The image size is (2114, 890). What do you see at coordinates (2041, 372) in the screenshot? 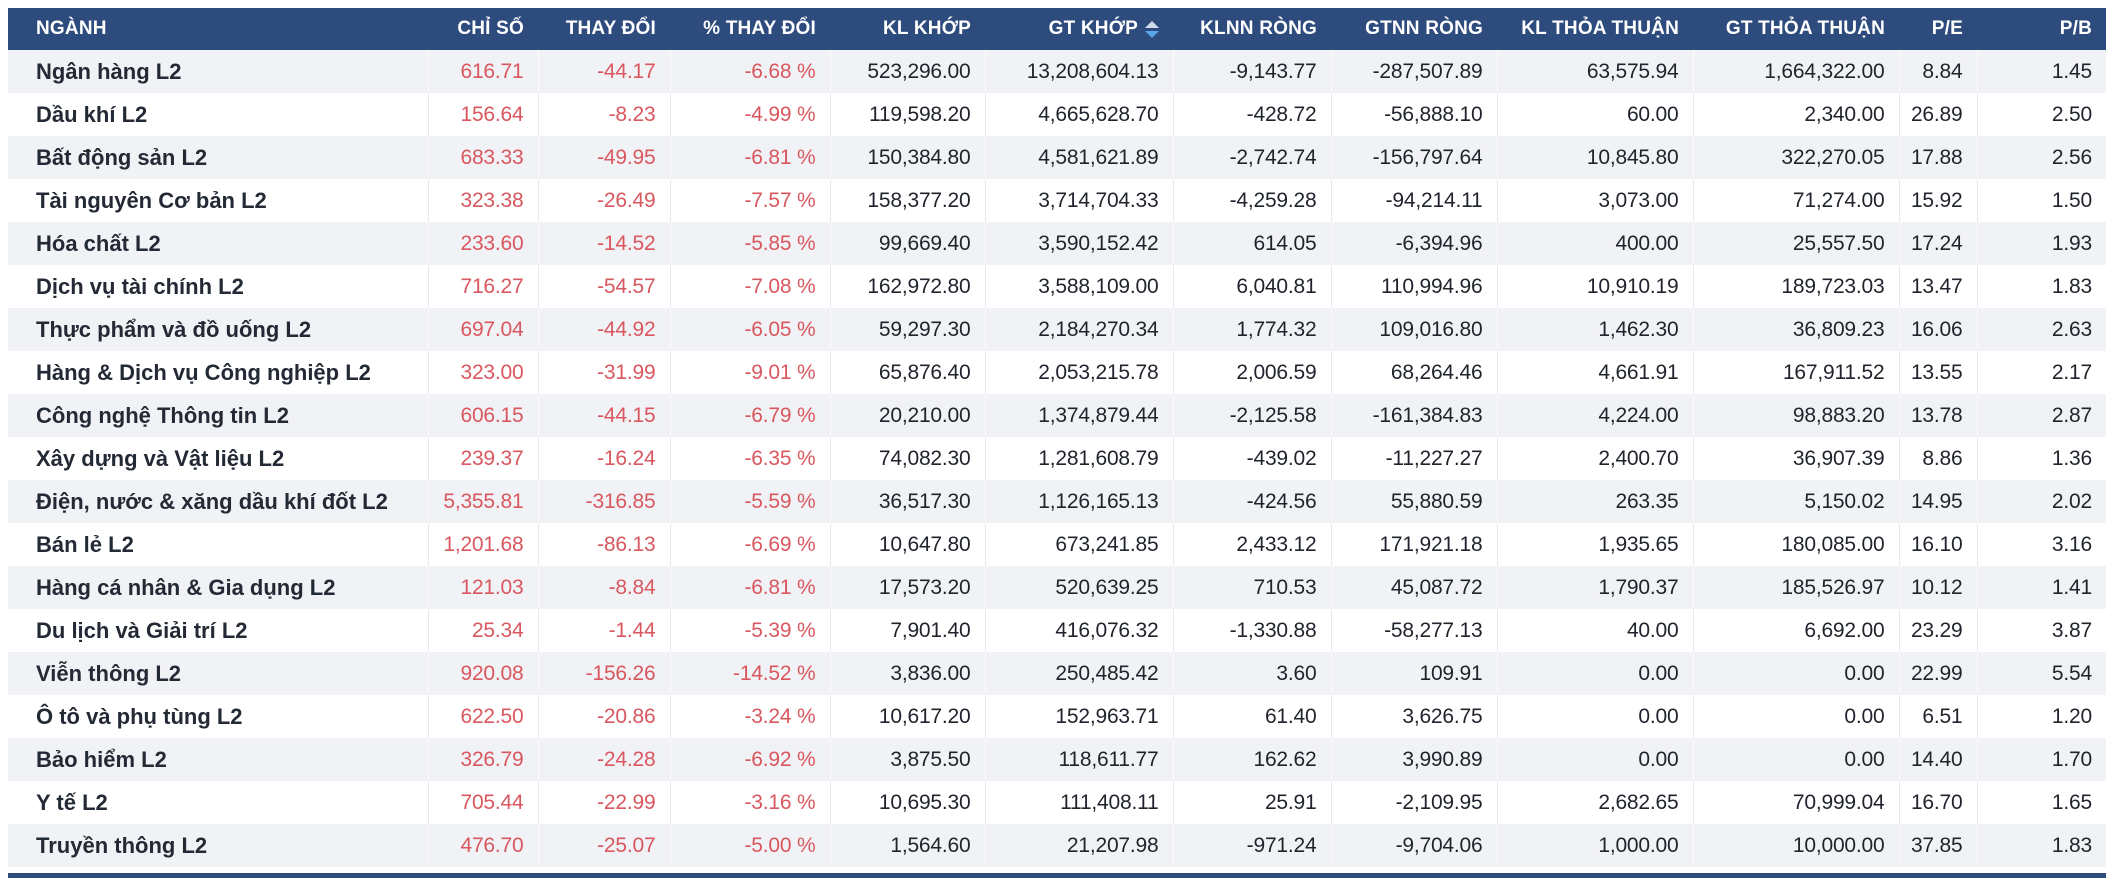
I see `cell-pb: 2.17` at bounding box center [2041, 372].